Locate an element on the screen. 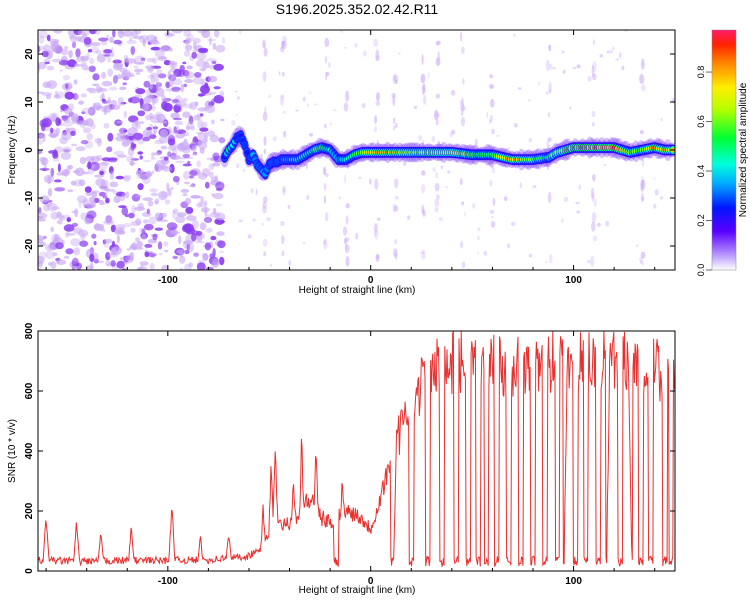  x-tick-label: 0 is located at coordinates (371, 581).